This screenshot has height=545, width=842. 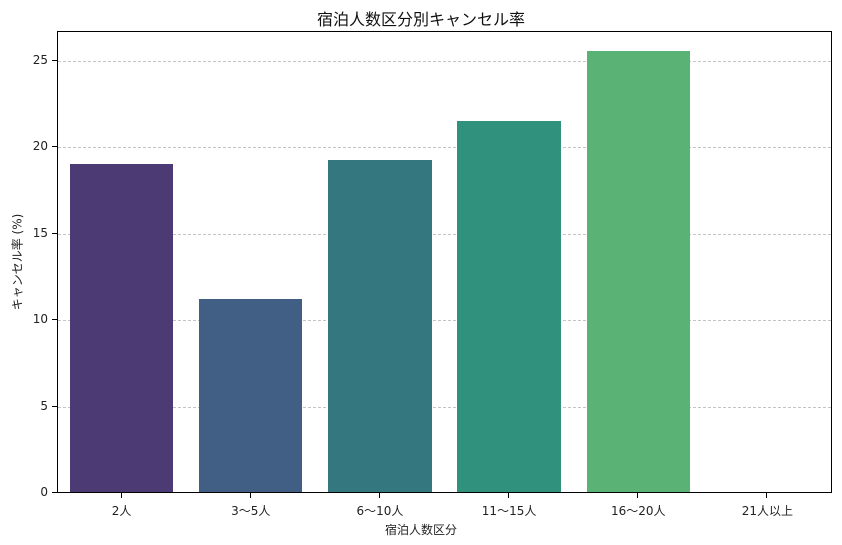 What do you see at coordinates (17, 262) in the screenshot?
I see `y-axis-label: キャンセル率 (%)` at bounding box center [17, 262].